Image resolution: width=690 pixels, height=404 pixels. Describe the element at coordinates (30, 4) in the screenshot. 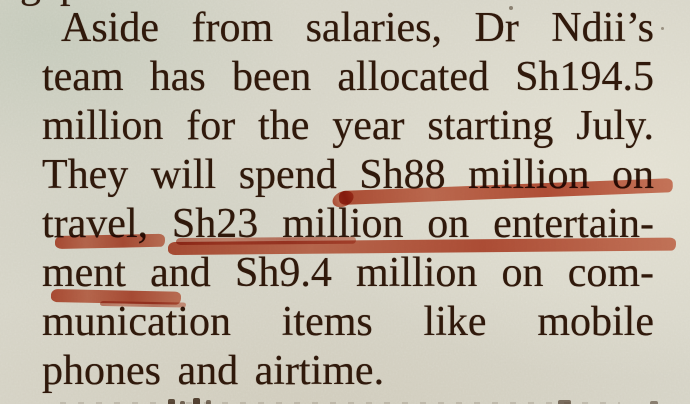

I see `cropped-letter-g: g` at that location.